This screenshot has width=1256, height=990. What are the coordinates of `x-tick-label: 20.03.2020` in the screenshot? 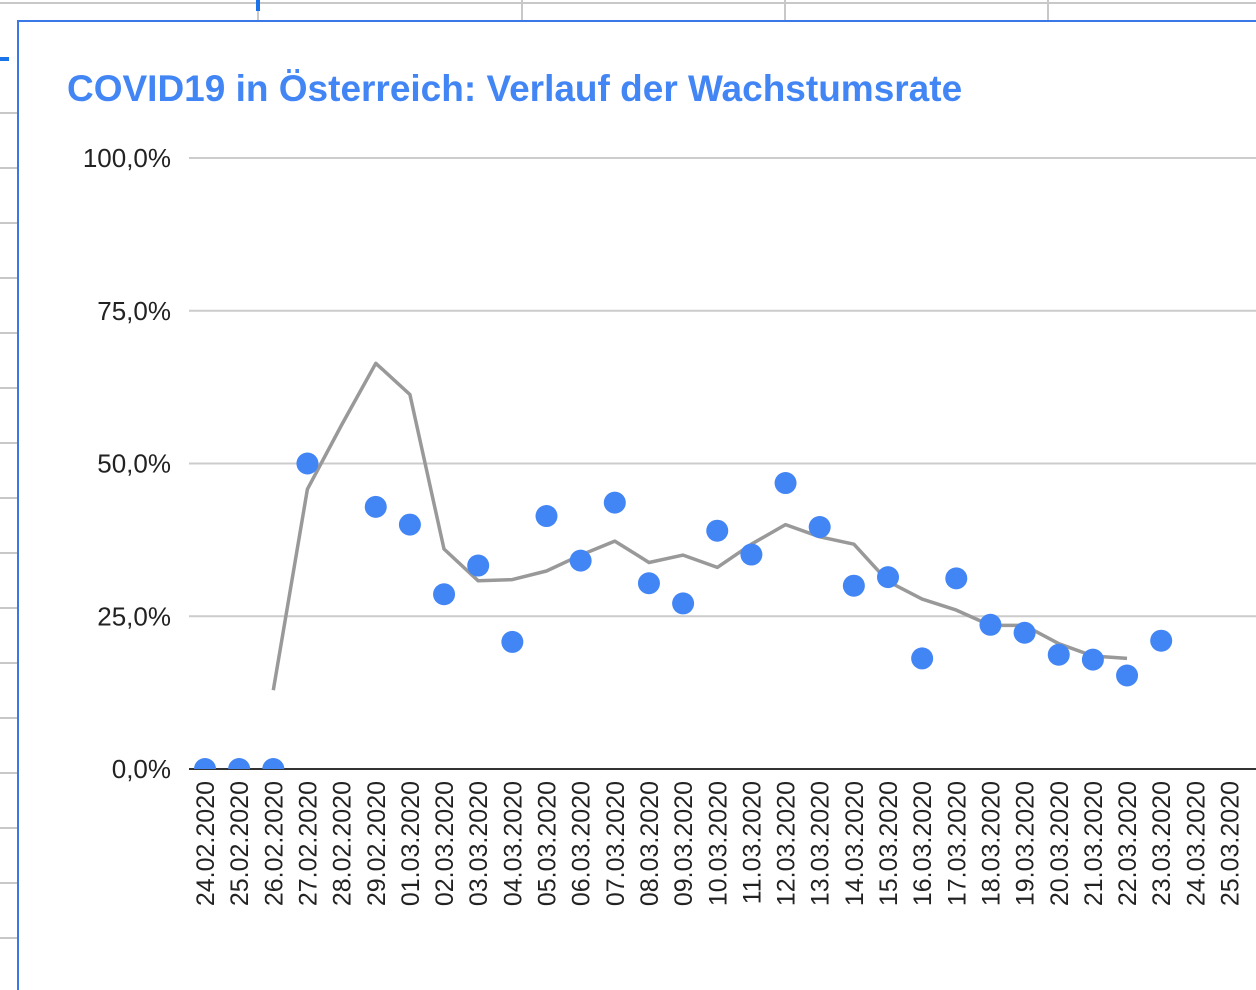 It's located at (1060, 843).